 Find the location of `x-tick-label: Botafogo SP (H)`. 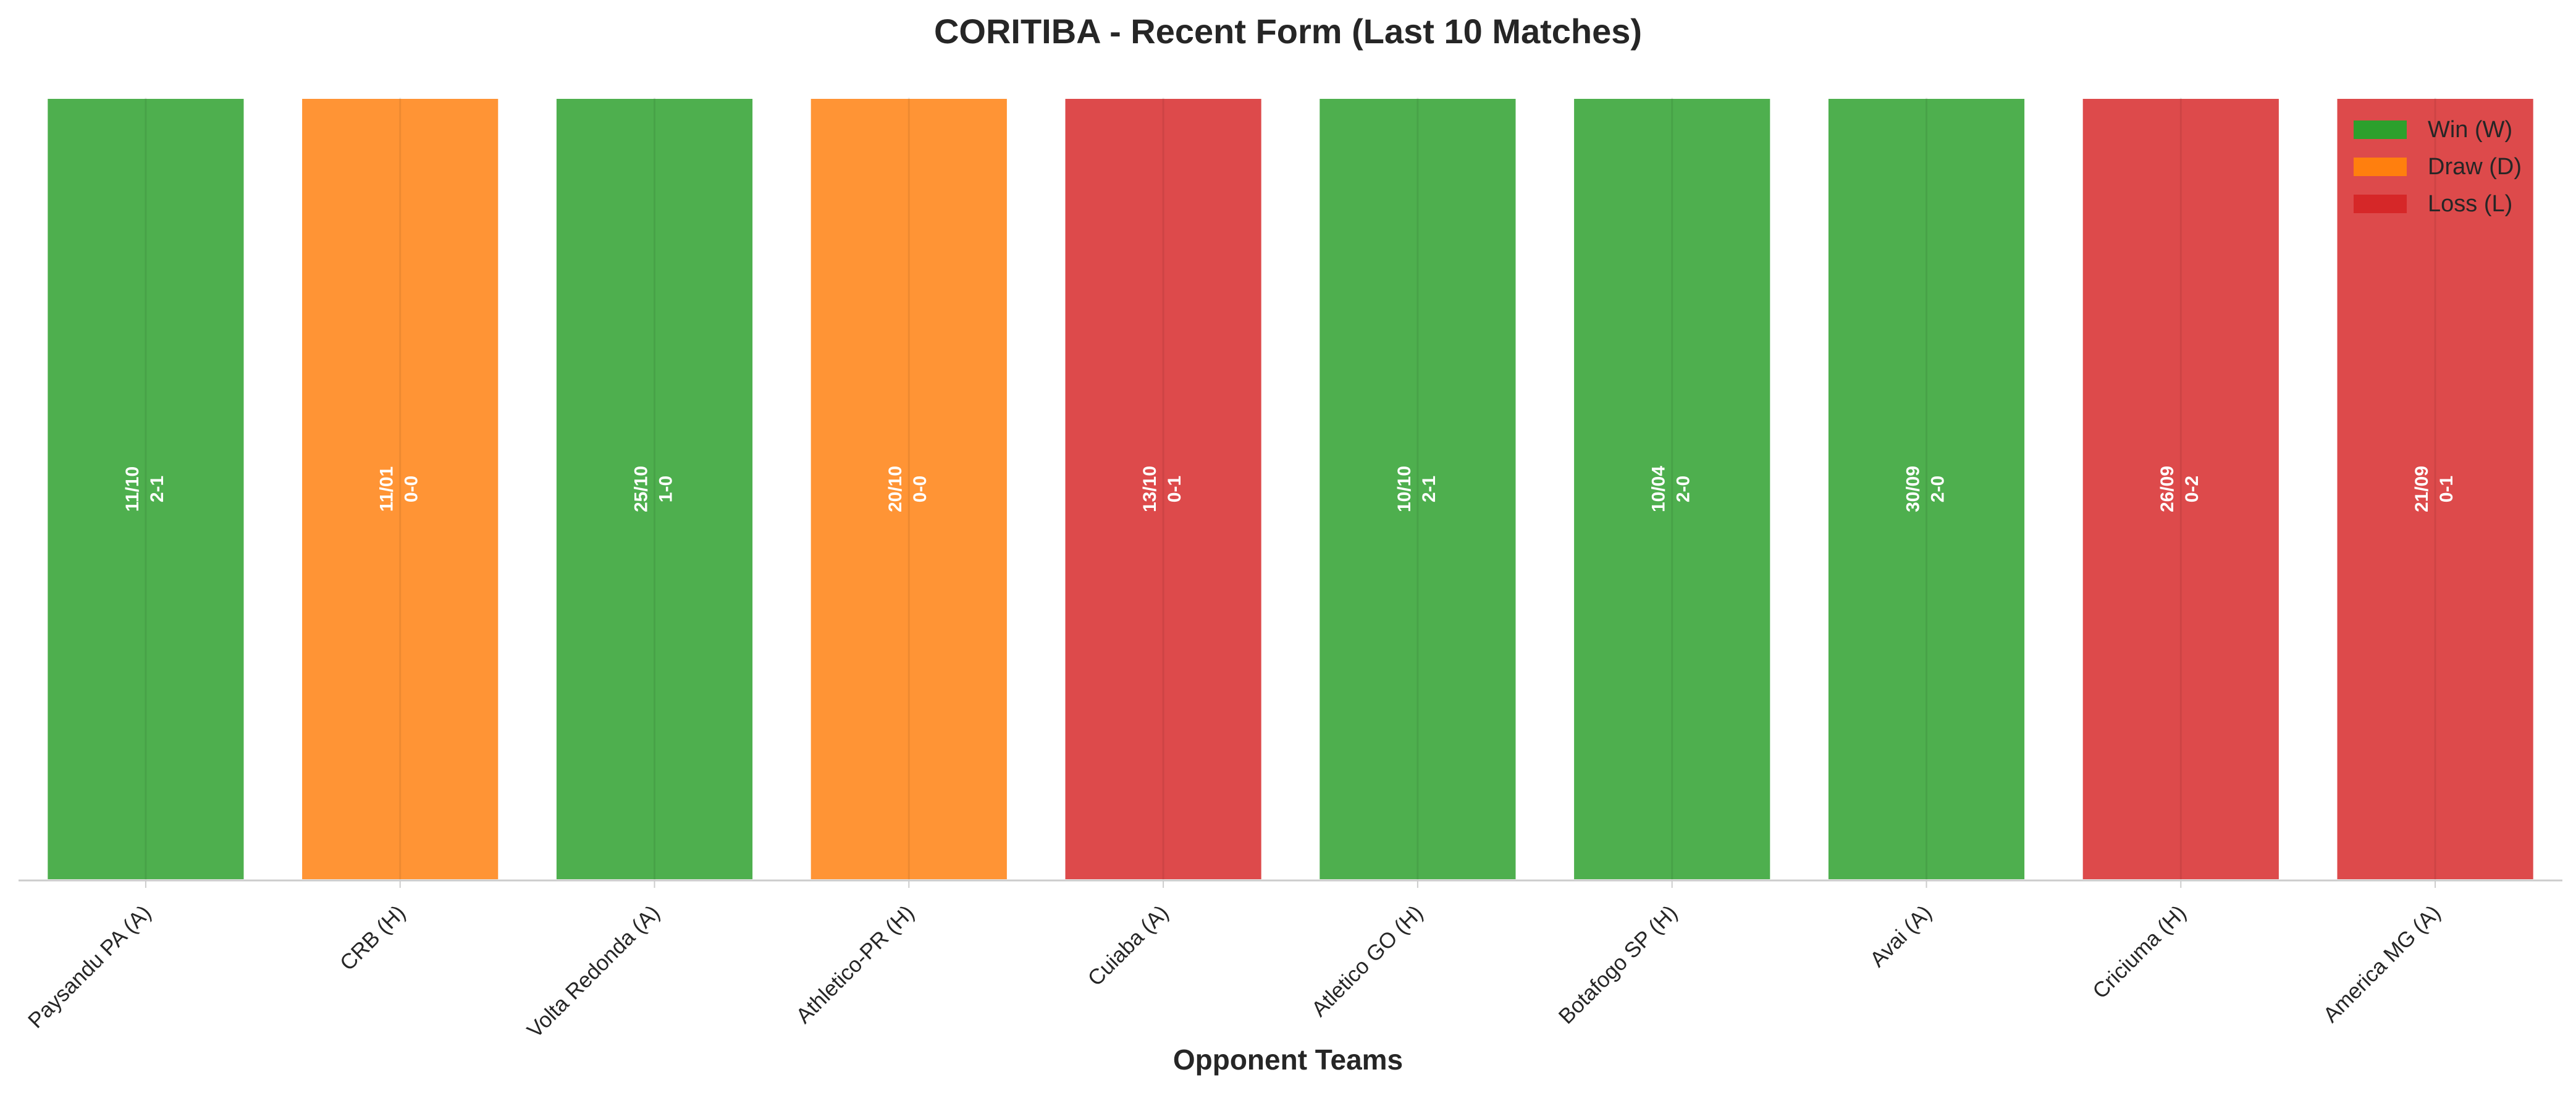

x-tick-label: Botafogo SP (H) is located at coordinates (1618, 965).